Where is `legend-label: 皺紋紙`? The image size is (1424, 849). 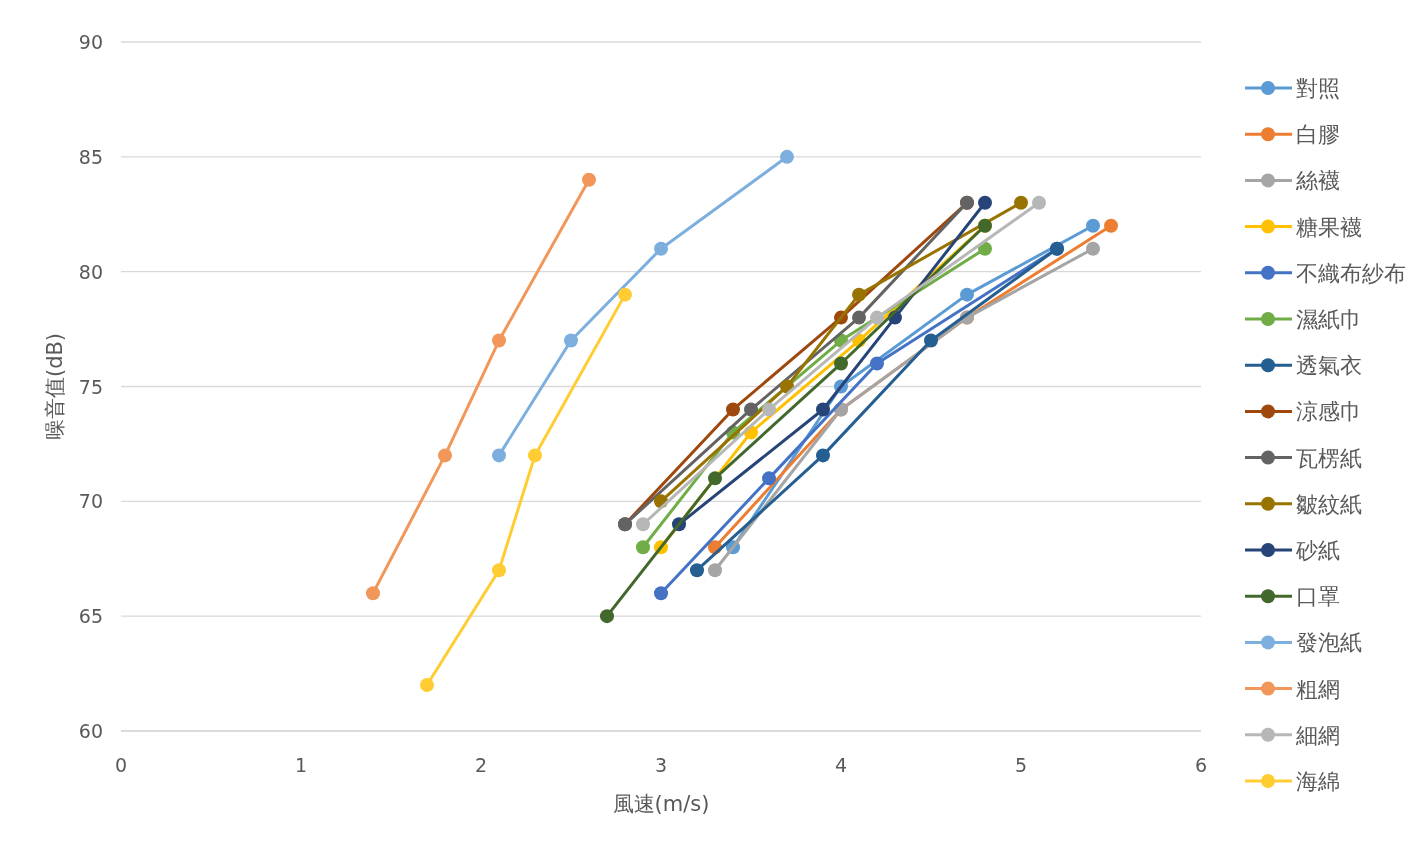
legend-label: 皺紋紙 is located at coordinates (1329, 504).